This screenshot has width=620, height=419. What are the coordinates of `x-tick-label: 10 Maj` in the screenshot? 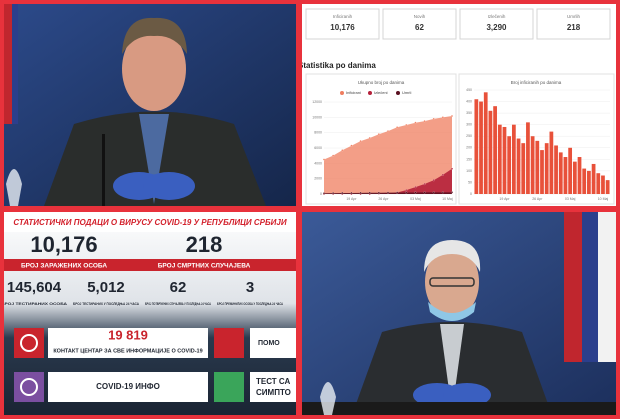 It's located at (447, 199).